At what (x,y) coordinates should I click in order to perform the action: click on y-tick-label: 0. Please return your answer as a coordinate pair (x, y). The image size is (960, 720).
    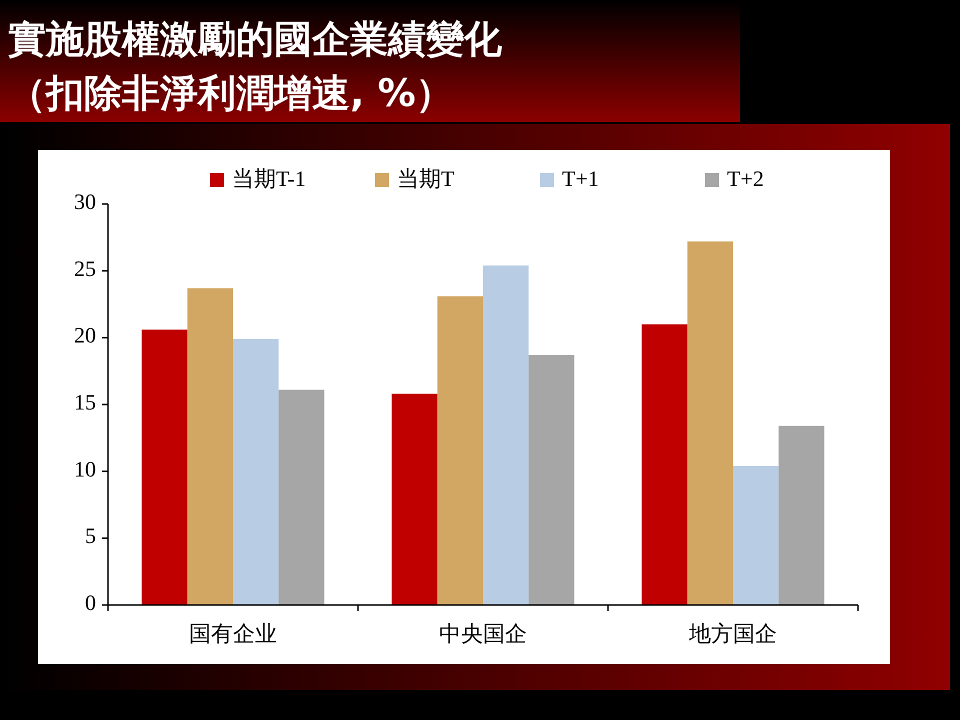
    Looking at the image, I should click on (90, 603).